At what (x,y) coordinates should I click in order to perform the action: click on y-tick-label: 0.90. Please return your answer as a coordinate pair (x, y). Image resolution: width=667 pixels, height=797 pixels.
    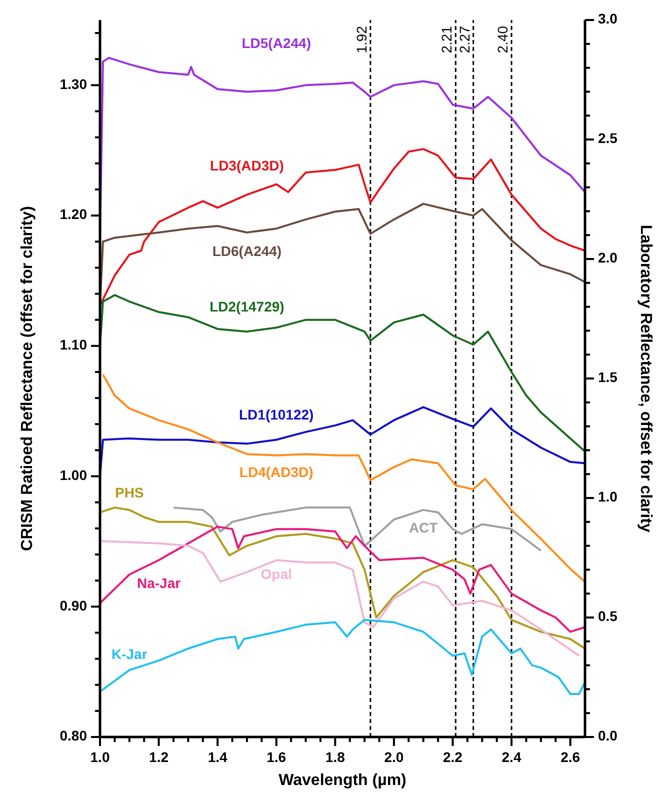
    Looking at the image, I should click on (74, 605).